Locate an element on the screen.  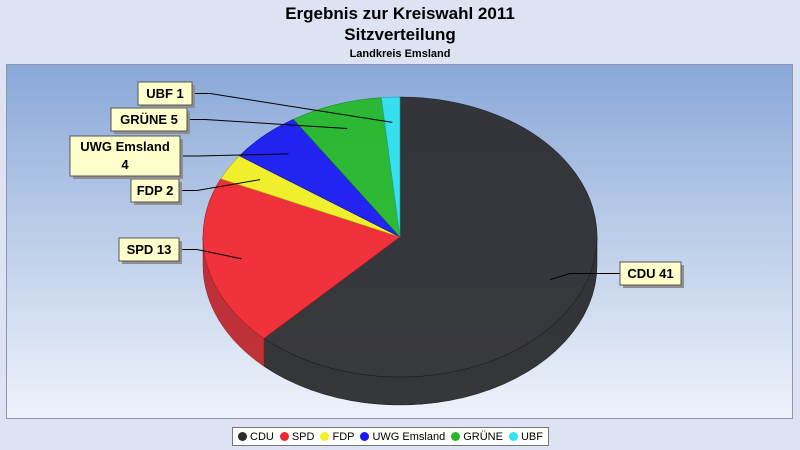
legend-item-uwg-emsland: UWG Emsland is located at coordinates (402, 437).